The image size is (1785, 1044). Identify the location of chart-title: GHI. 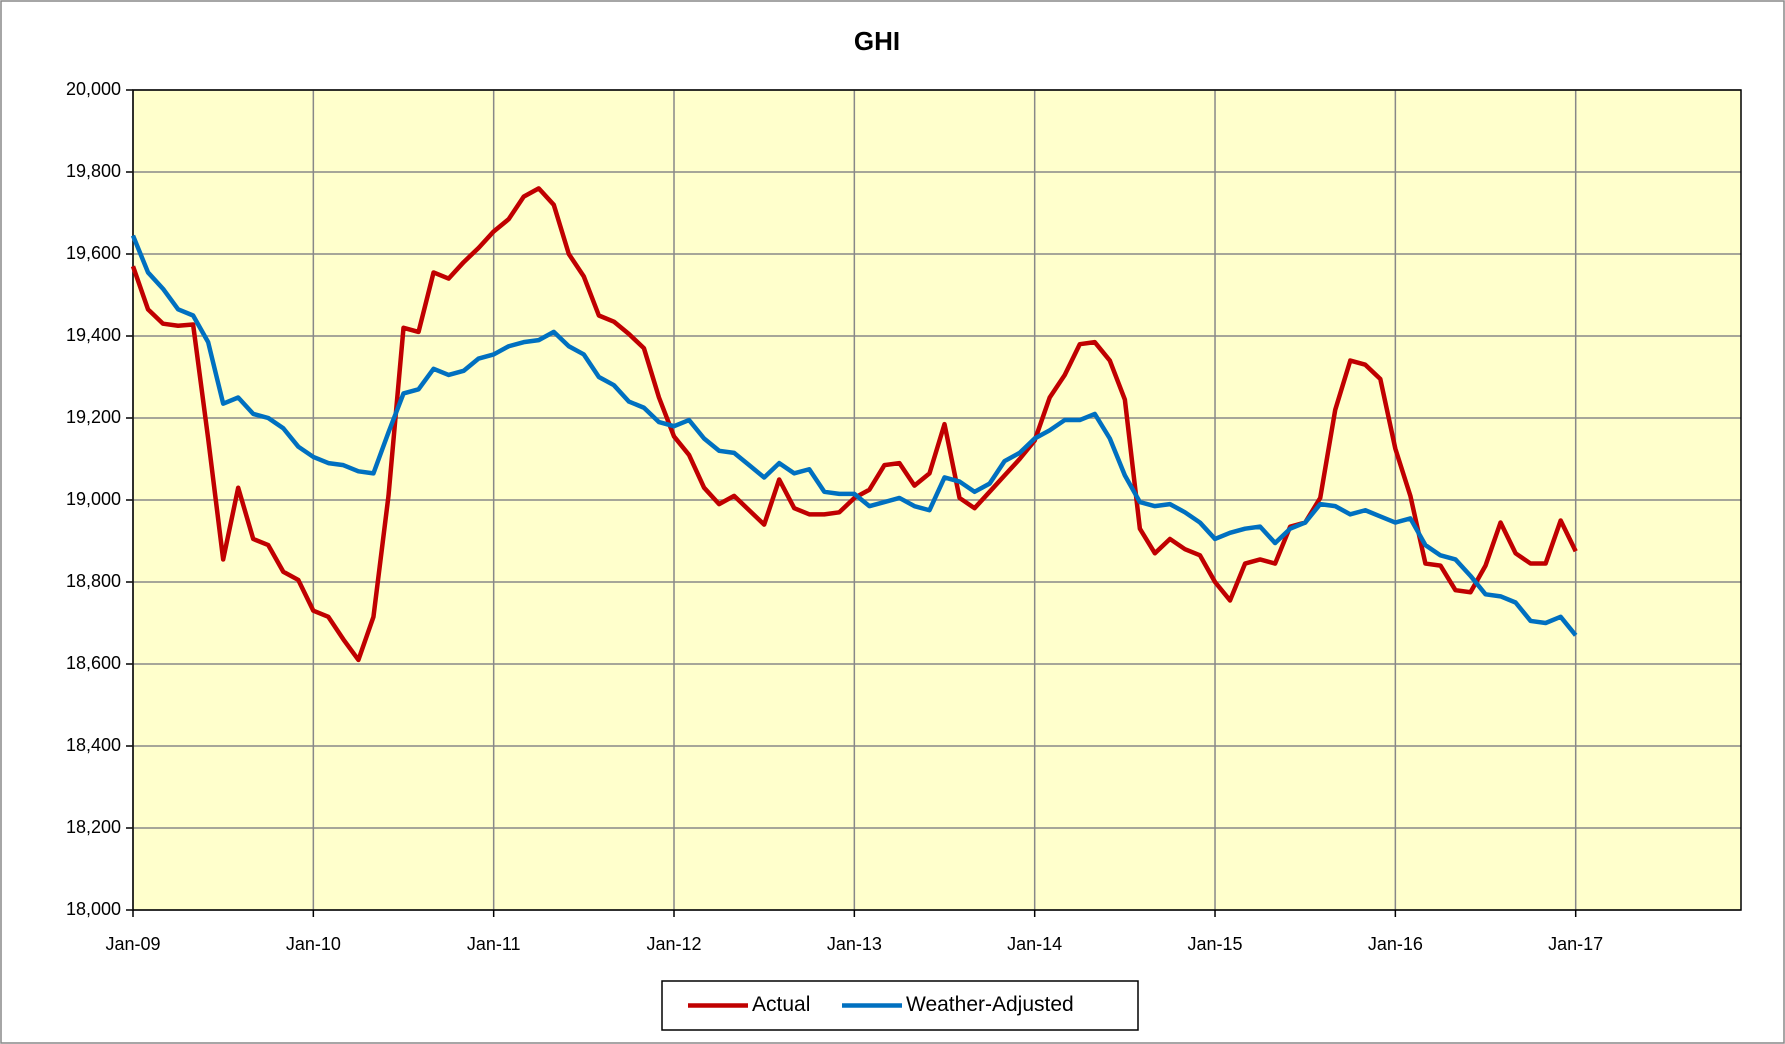
(877, 41).